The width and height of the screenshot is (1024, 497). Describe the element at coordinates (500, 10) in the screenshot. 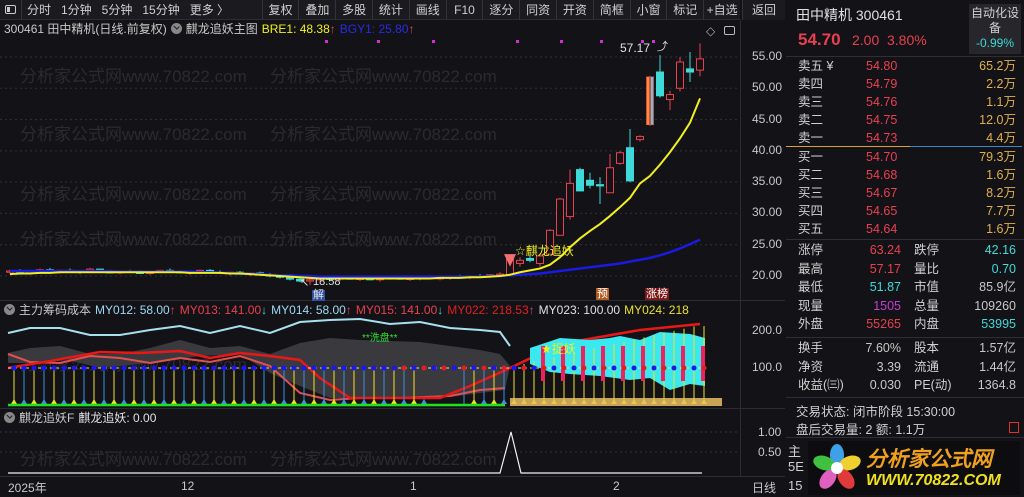

I see `toolbar-button: 逐分` at that location.